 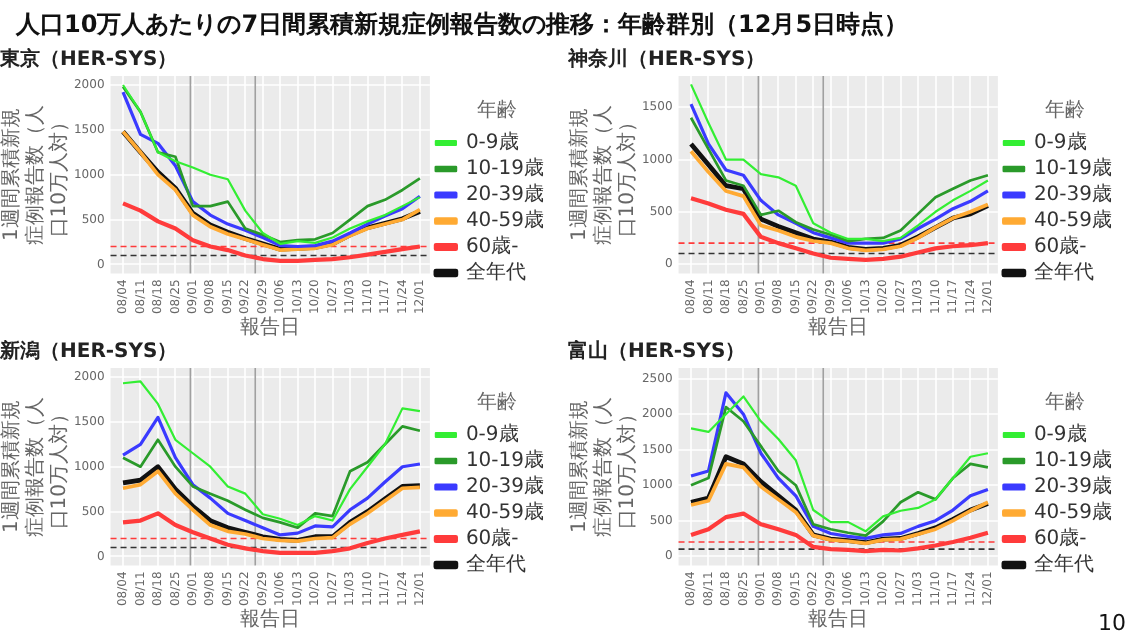 I want to click on chart-title: 新潟（HER-SYS）, so click(x=89, y=351).